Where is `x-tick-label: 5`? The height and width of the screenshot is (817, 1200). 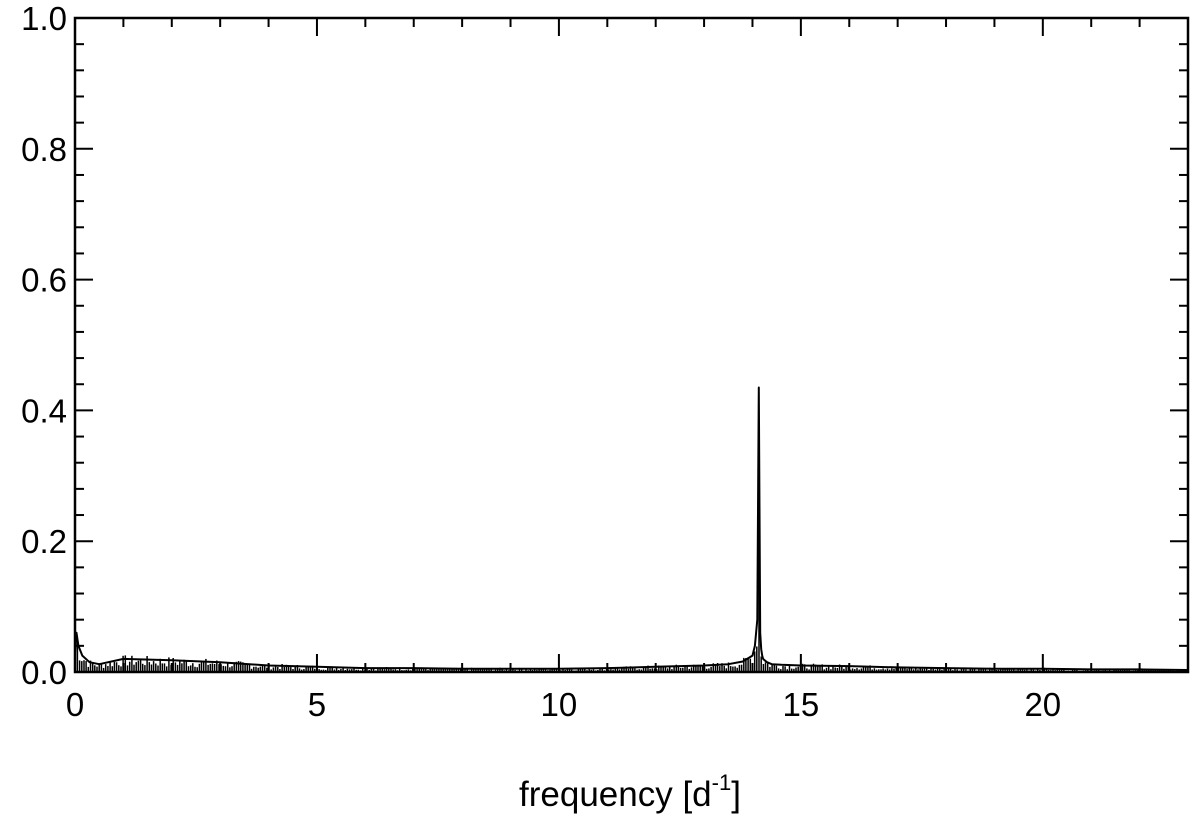
x-tick-label: 5 is located at coordinates (317, 704).